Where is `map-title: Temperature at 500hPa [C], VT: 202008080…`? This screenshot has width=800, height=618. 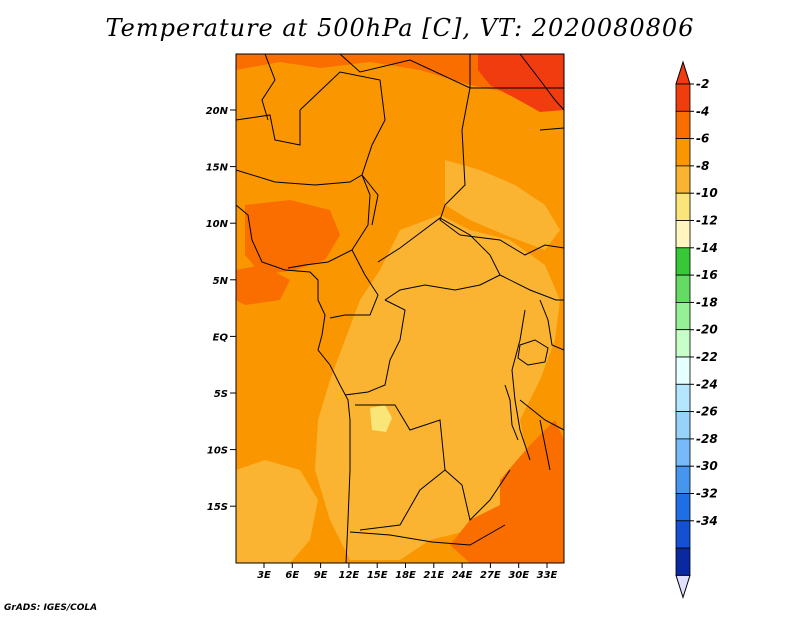 map-title: Temperature at 500hPa [C], VT: 202008080… is located at coordinates (400, 28).